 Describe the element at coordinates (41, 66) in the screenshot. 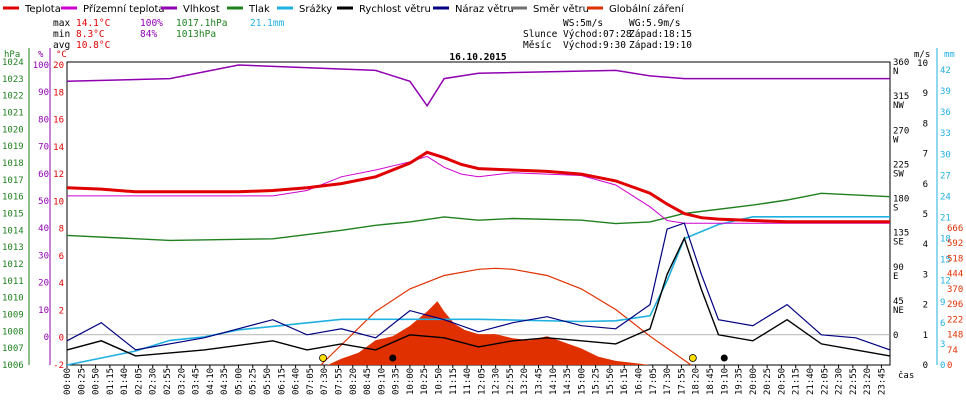

I see `tick-percent-0: 100` at that location.